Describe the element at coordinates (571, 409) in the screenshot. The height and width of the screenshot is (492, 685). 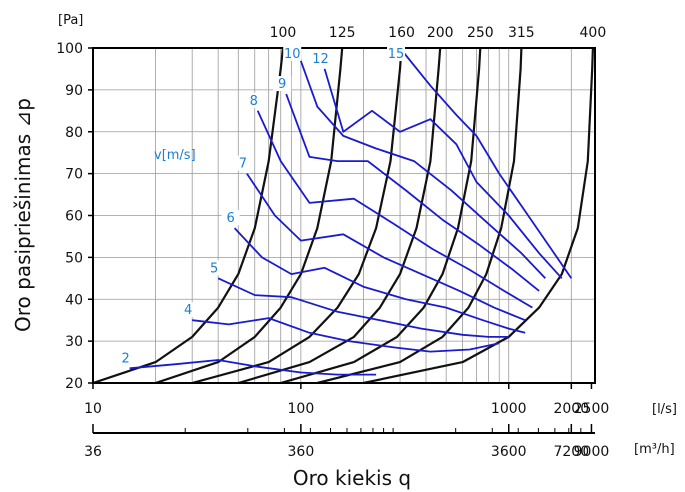
I see `x-tick-label: 2000` at that location.